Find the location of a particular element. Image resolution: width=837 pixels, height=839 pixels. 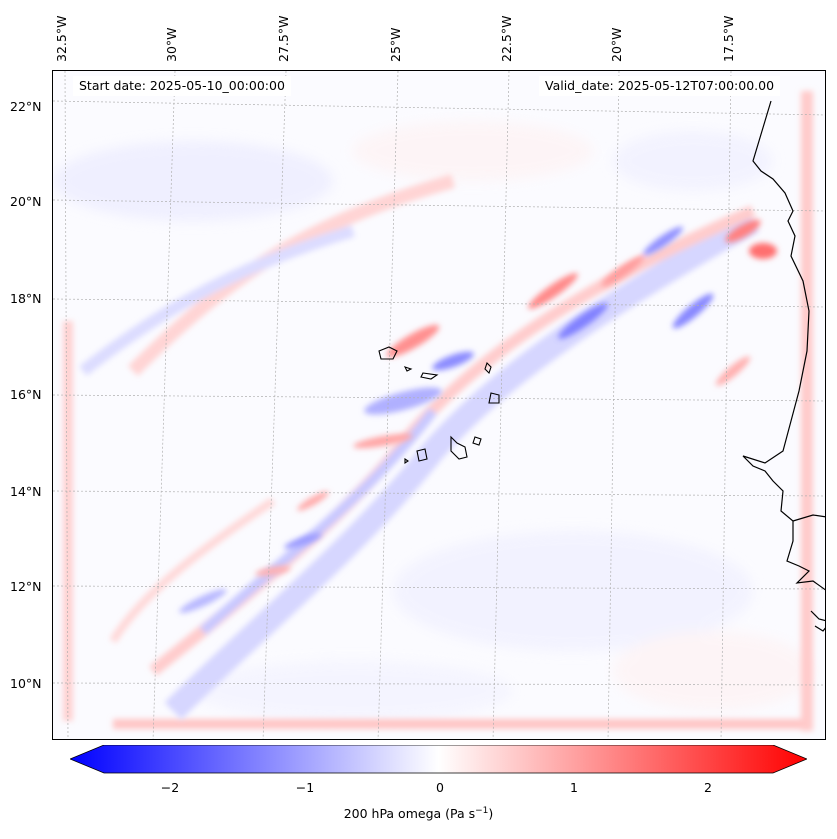

lon-label-30w: 30°W is located at coordinates (171, 44).